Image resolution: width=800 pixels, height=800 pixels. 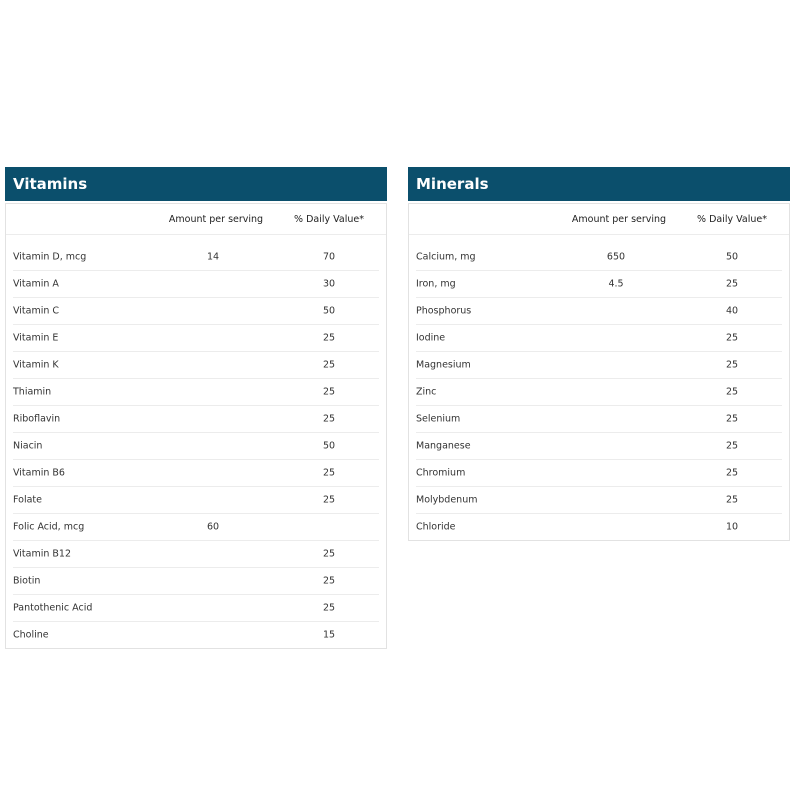 What do you see at coordinates (426, 392) in the screenshot?
I see `nutrient-name: Zinc` at bounding box center [426, 392].